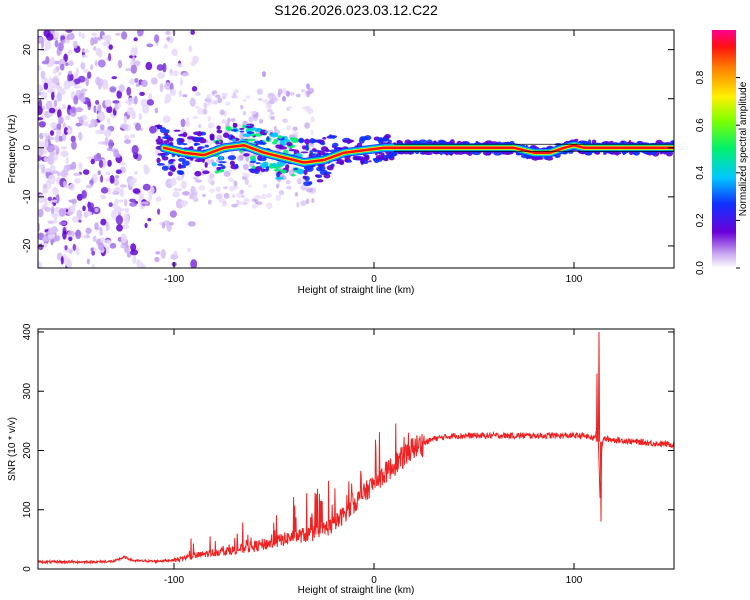 The width and height of the screenshot is (750, 600). What do you see at coordinates (27, 245) in the screenshot?
I see `y-tick-label: -20` at bounding box center [27, 245].